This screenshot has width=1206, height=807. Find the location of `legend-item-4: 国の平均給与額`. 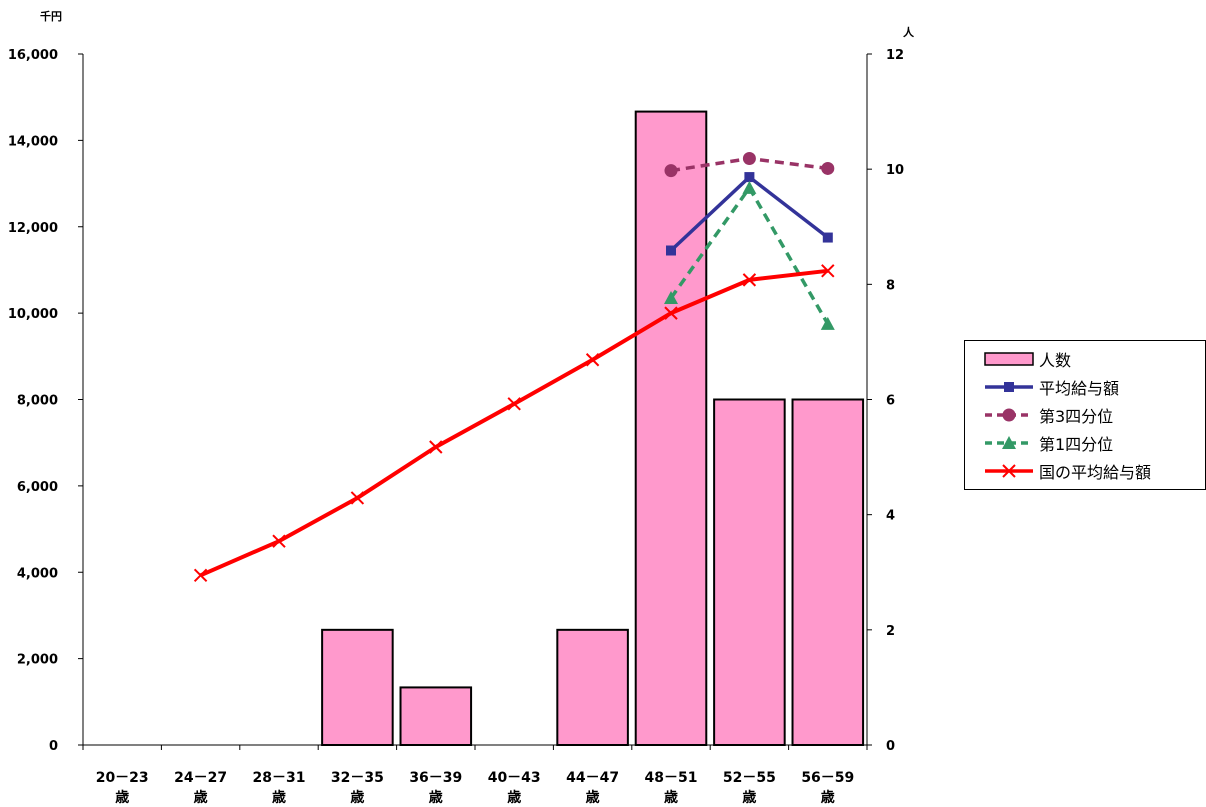

legend-item-4: 国の平均給与額 is located at coordinates (1067, 471).